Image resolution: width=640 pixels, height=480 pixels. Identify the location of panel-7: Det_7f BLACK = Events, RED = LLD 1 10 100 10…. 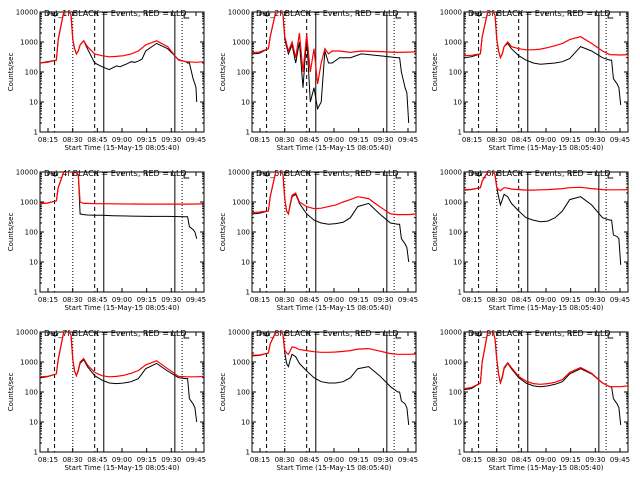
(106, 401).